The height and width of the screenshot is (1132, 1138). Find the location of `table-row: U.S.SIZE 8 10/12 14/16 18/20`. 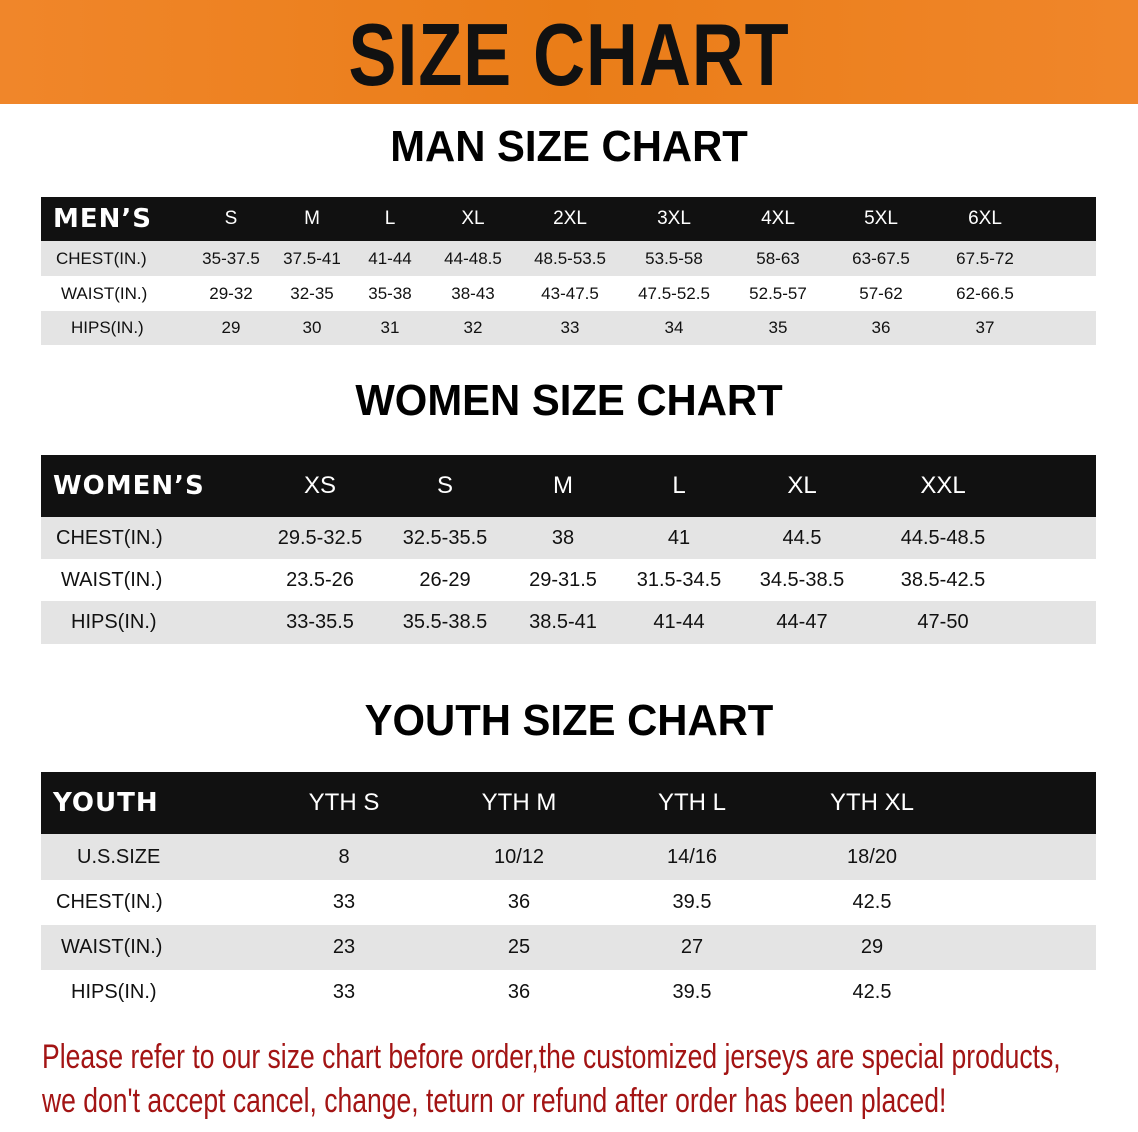

table-row: U.S.SIZE 8 10/12 14/16 18/20 is located at coordinates (568, 857).